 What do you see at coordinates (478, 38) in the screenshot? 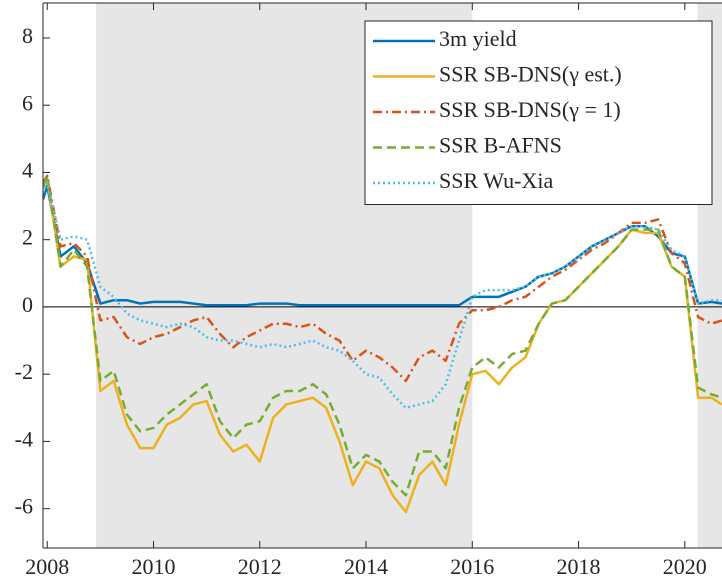
I see `legend-label: 3m yield` at bounding box center [478, 38].